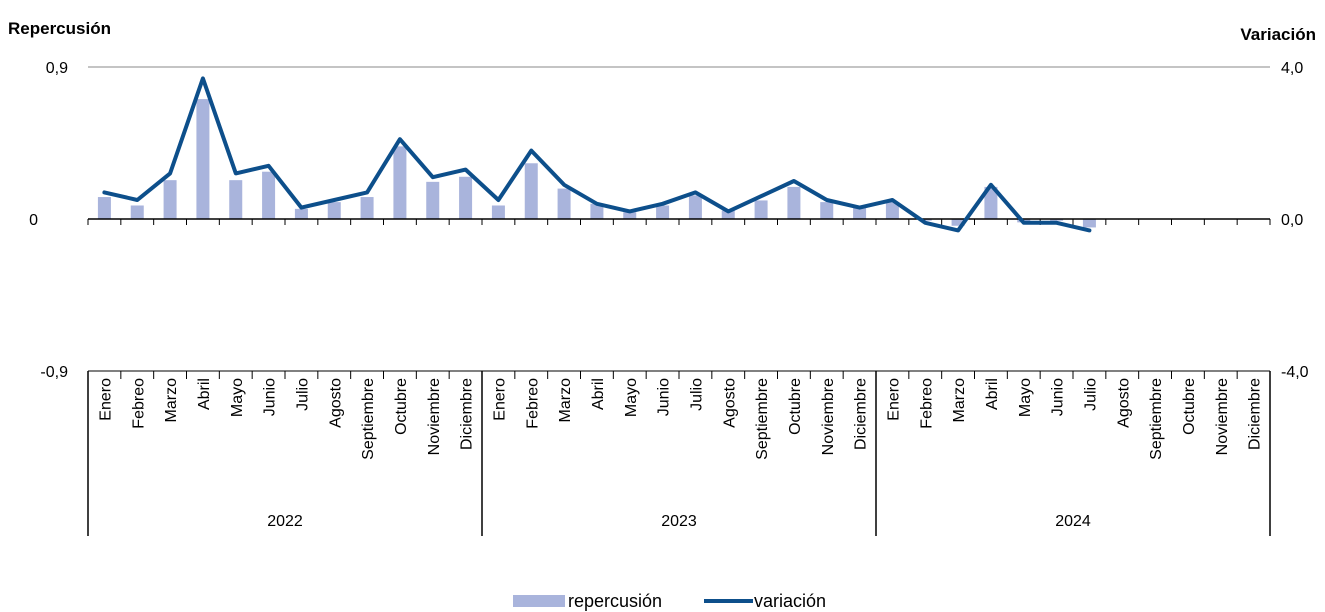 This screenshot has height=612, width=1325. What do you see at coordinates (790, 601) in the screenshot?
I see `legend-label-variacion: variación` at bounding box center [790, 601].